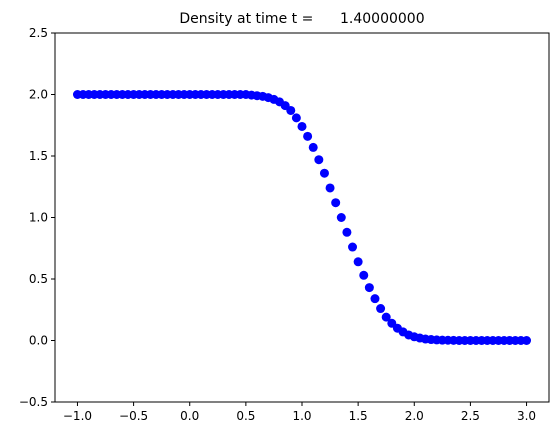 This screenshot has height=435, width=559. What do you see at coordinates (38, 95) in the screenshot?
I see `y-tick-label: 2.0` at bounding box center [38, 95].